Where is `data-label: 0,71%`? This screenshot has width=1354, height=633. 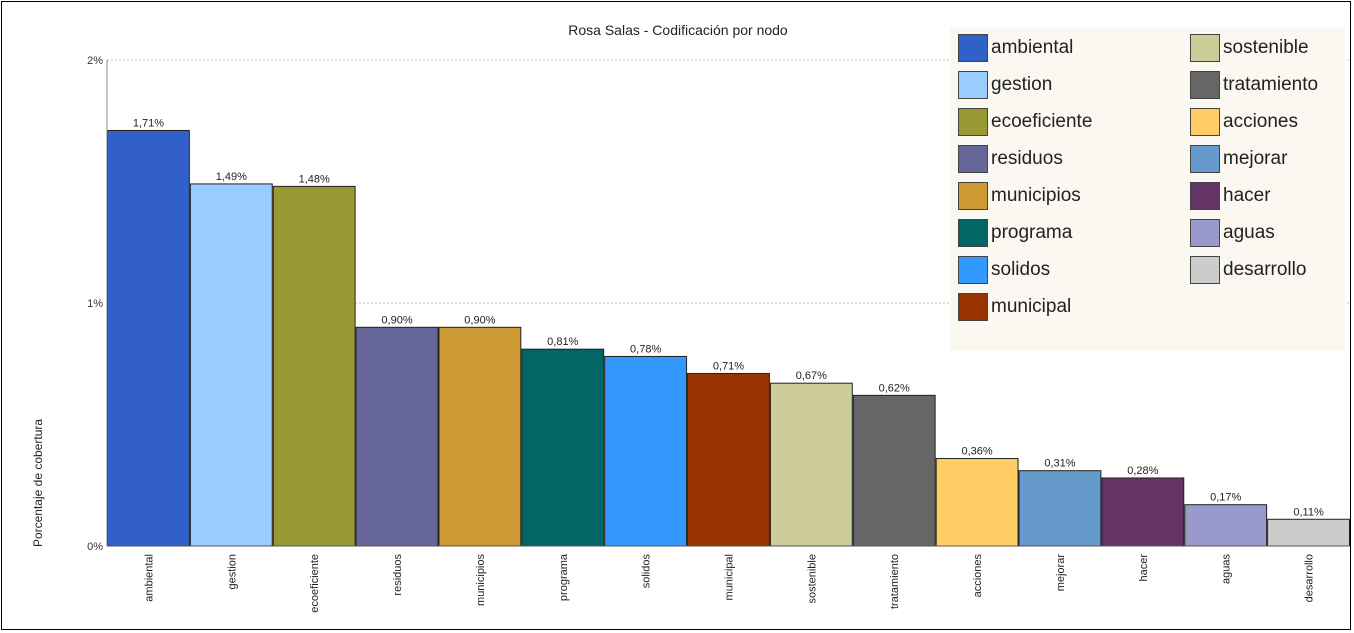 data-label: 0,71% is located at coordinates (728, 366).